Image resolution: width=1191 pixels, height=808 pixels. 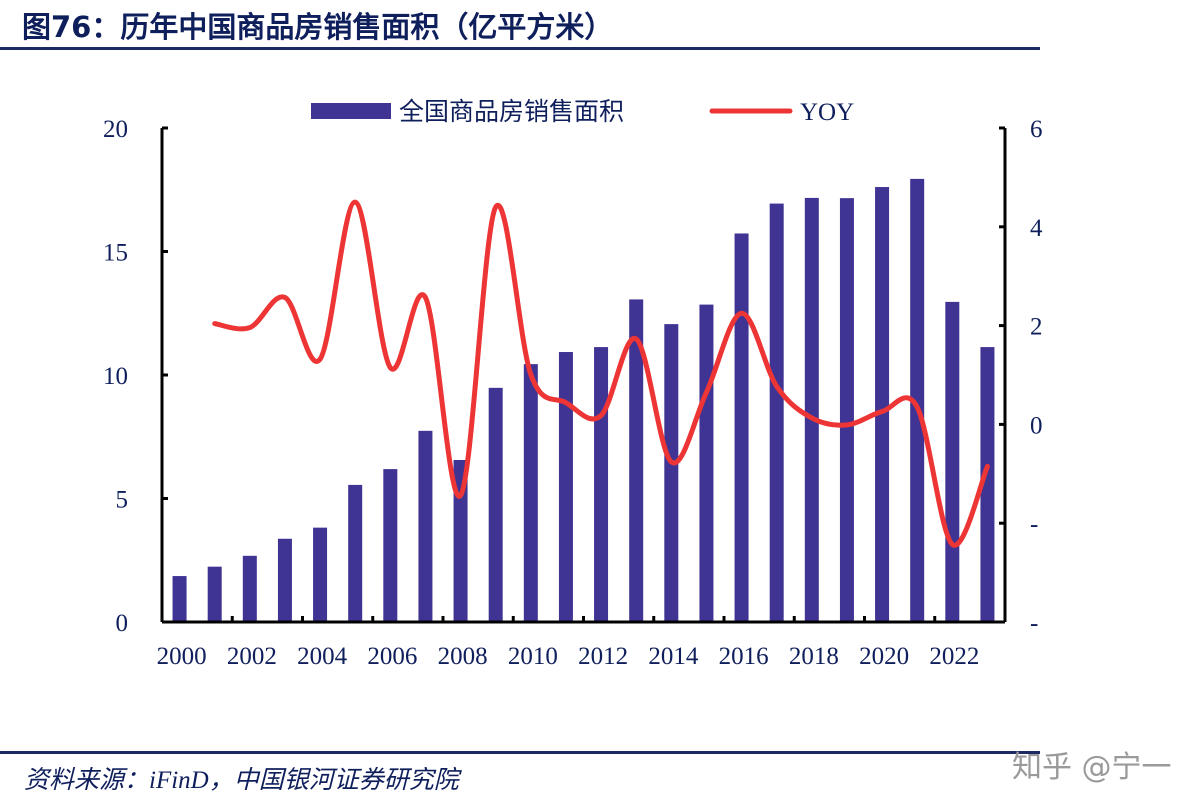 I want to click on bar-2000, so click(x=179, y=599).